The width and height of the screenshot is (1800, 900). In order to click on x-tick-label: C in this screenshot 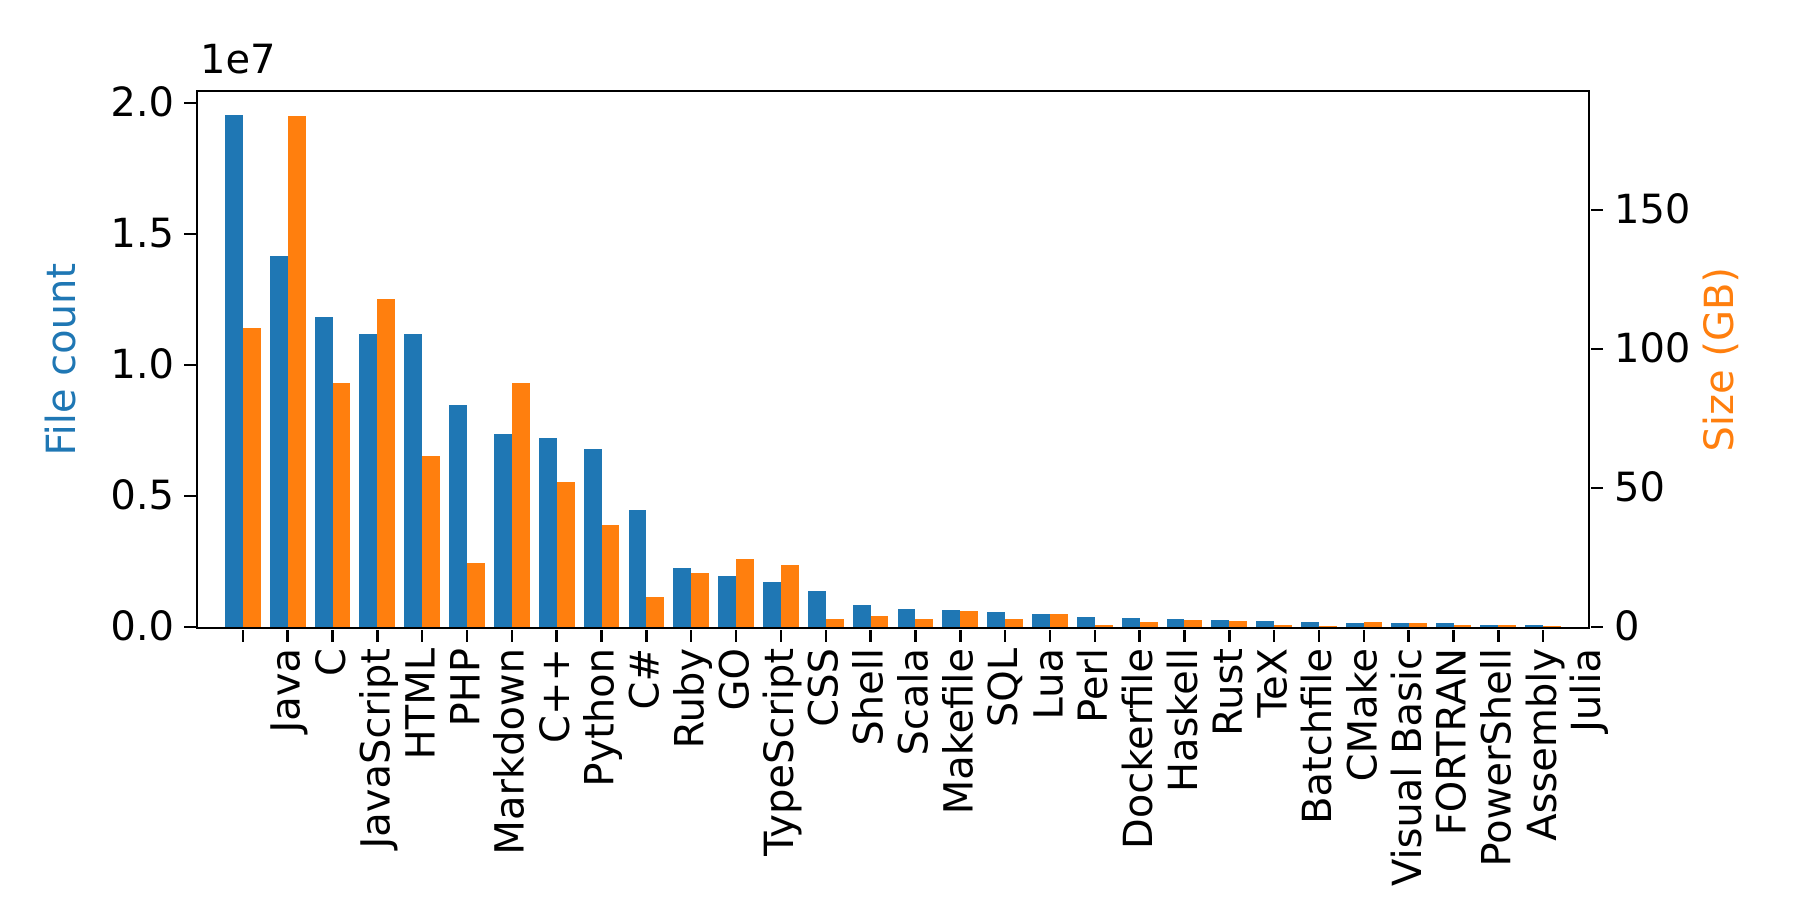, I will do `click(331, 662)`.